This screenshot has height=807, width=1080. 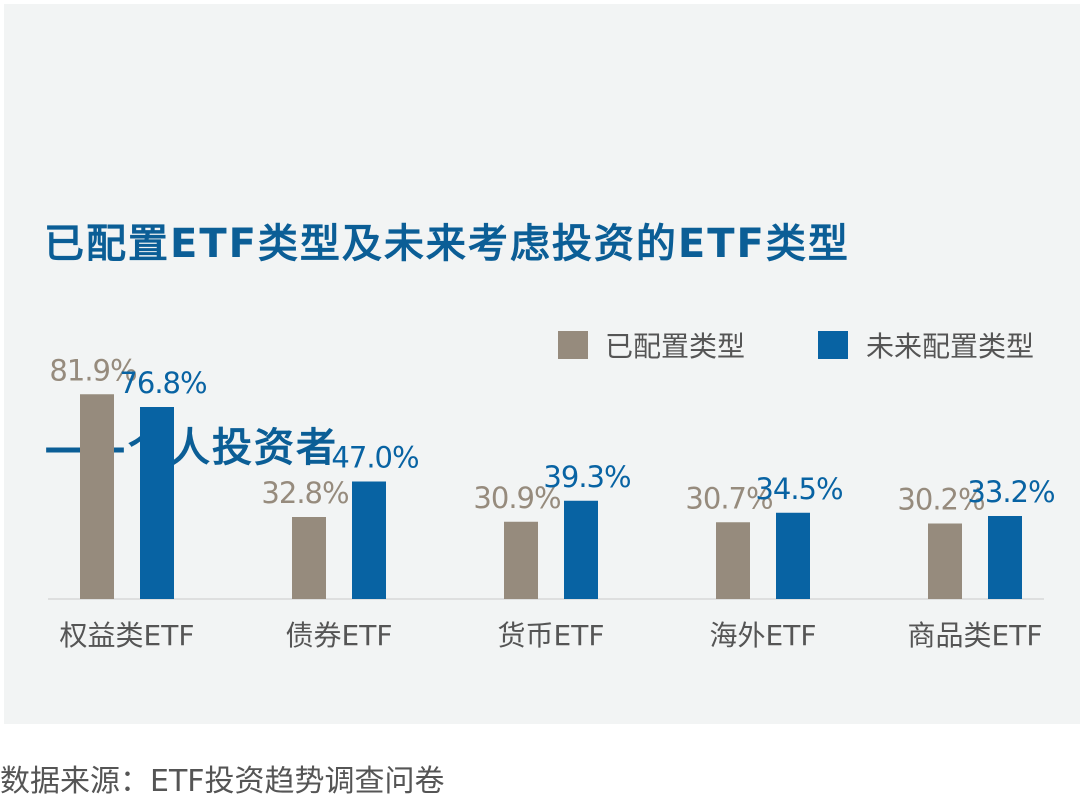 What do you see at coordinates (796, 346) in the screenshot?
I see `legend: 已配置类型 未来配置类型` at bounding box center [796, 346].